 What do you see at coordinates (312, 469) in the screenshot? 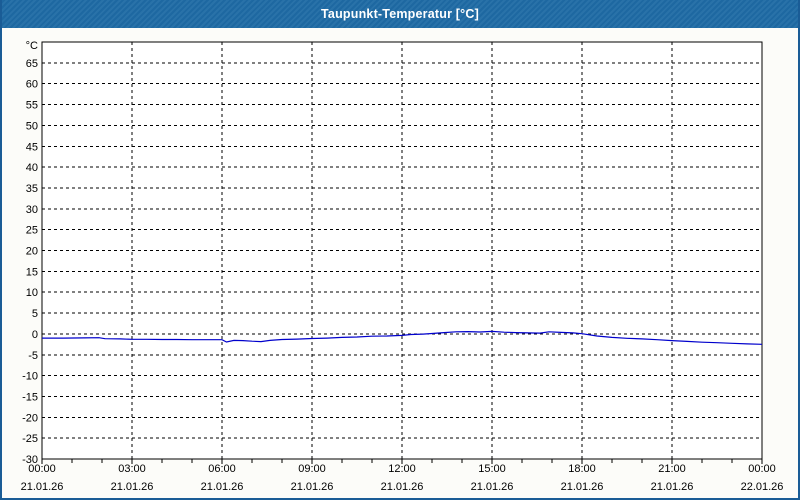
I see `x-tick-time-label: 09:00` at bounding box center [312, 469].